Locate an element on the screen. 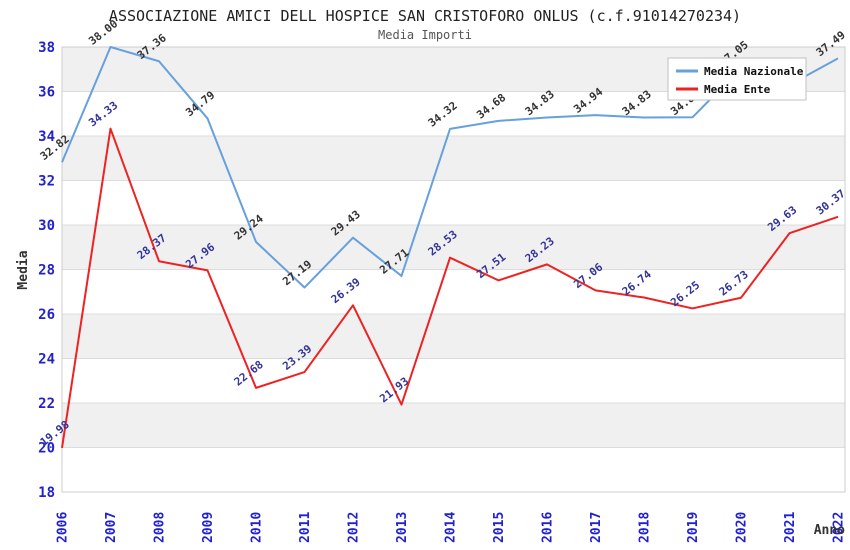  chart-subtitle: Media Importi is located at coordinates (425, 35).